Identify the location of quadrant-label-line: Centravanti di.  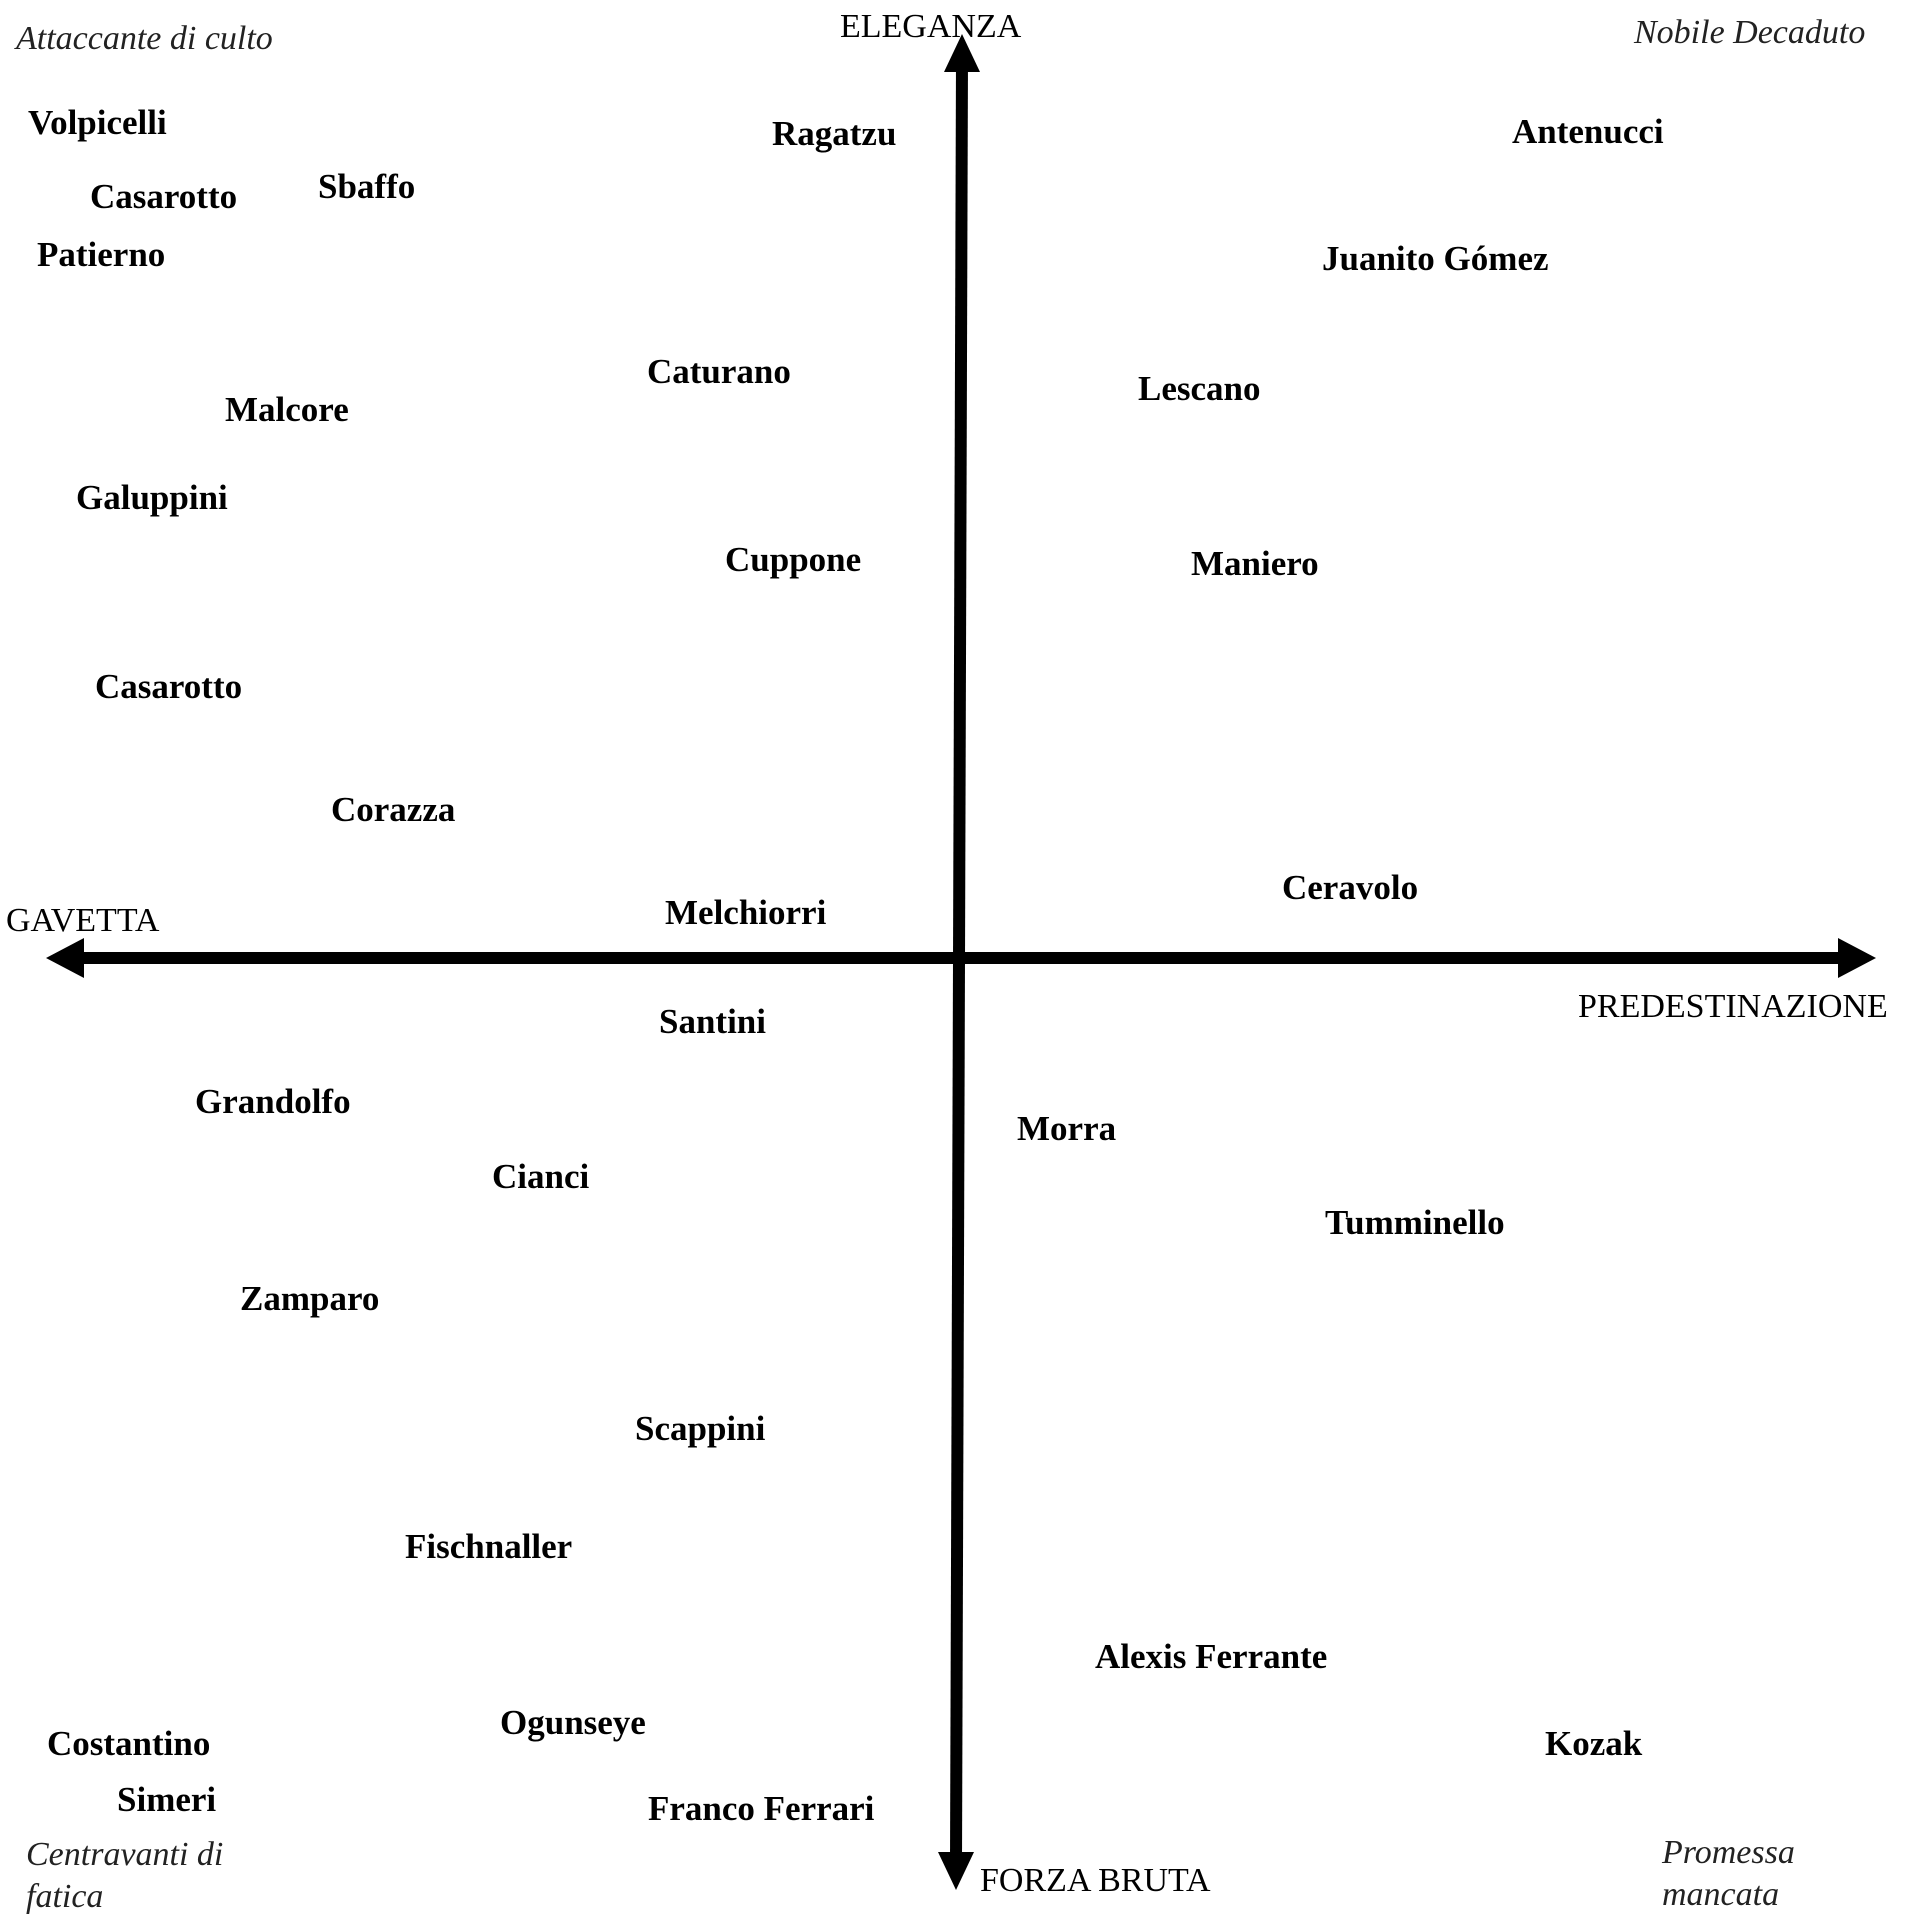
(125, 1854).